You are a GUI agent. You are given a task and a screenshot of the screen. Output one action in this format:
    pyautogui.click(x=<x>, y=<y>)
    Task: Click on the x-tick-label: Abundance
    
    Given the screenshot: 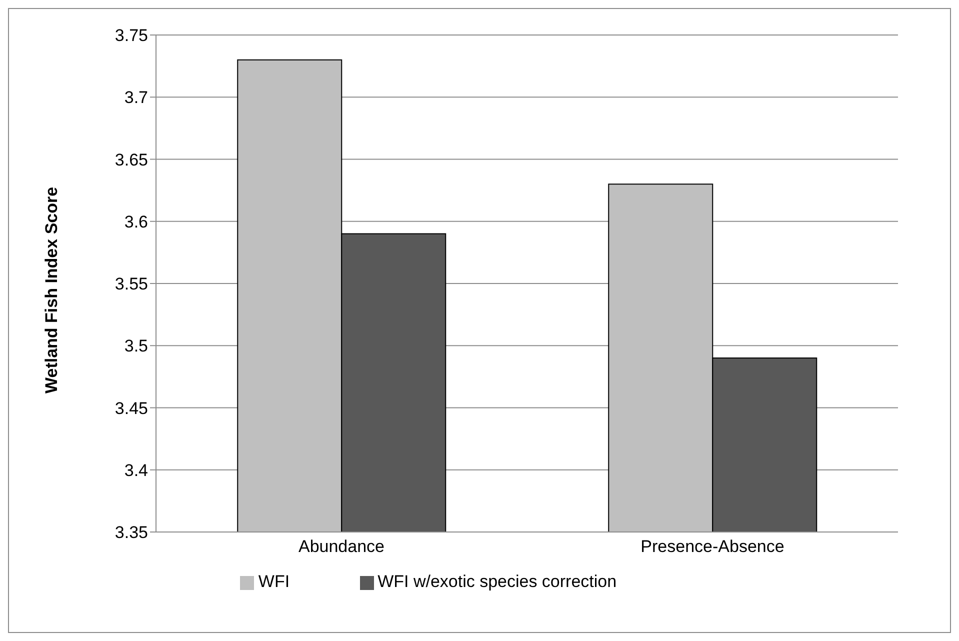 What is the action you would take?
    pyautogui.click(x=341, y=546)
    